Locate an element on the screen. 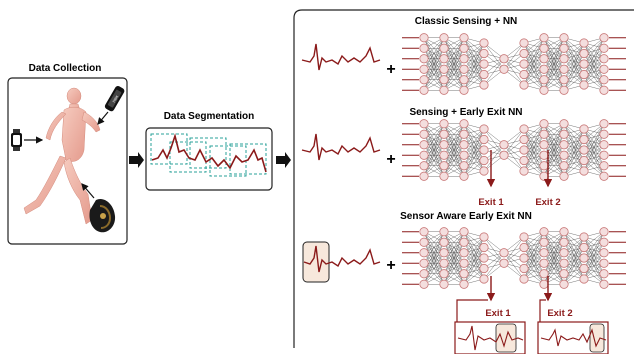 The image size is (634, 354). network-sensor-aware is located at coordinates (514, 258).